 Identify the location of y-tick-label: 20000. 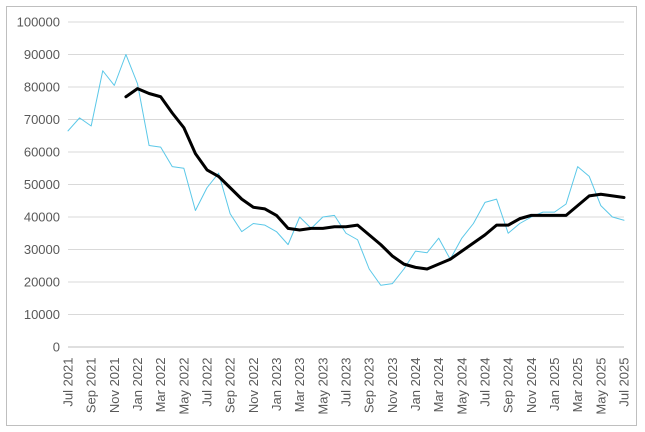
(42, 282).